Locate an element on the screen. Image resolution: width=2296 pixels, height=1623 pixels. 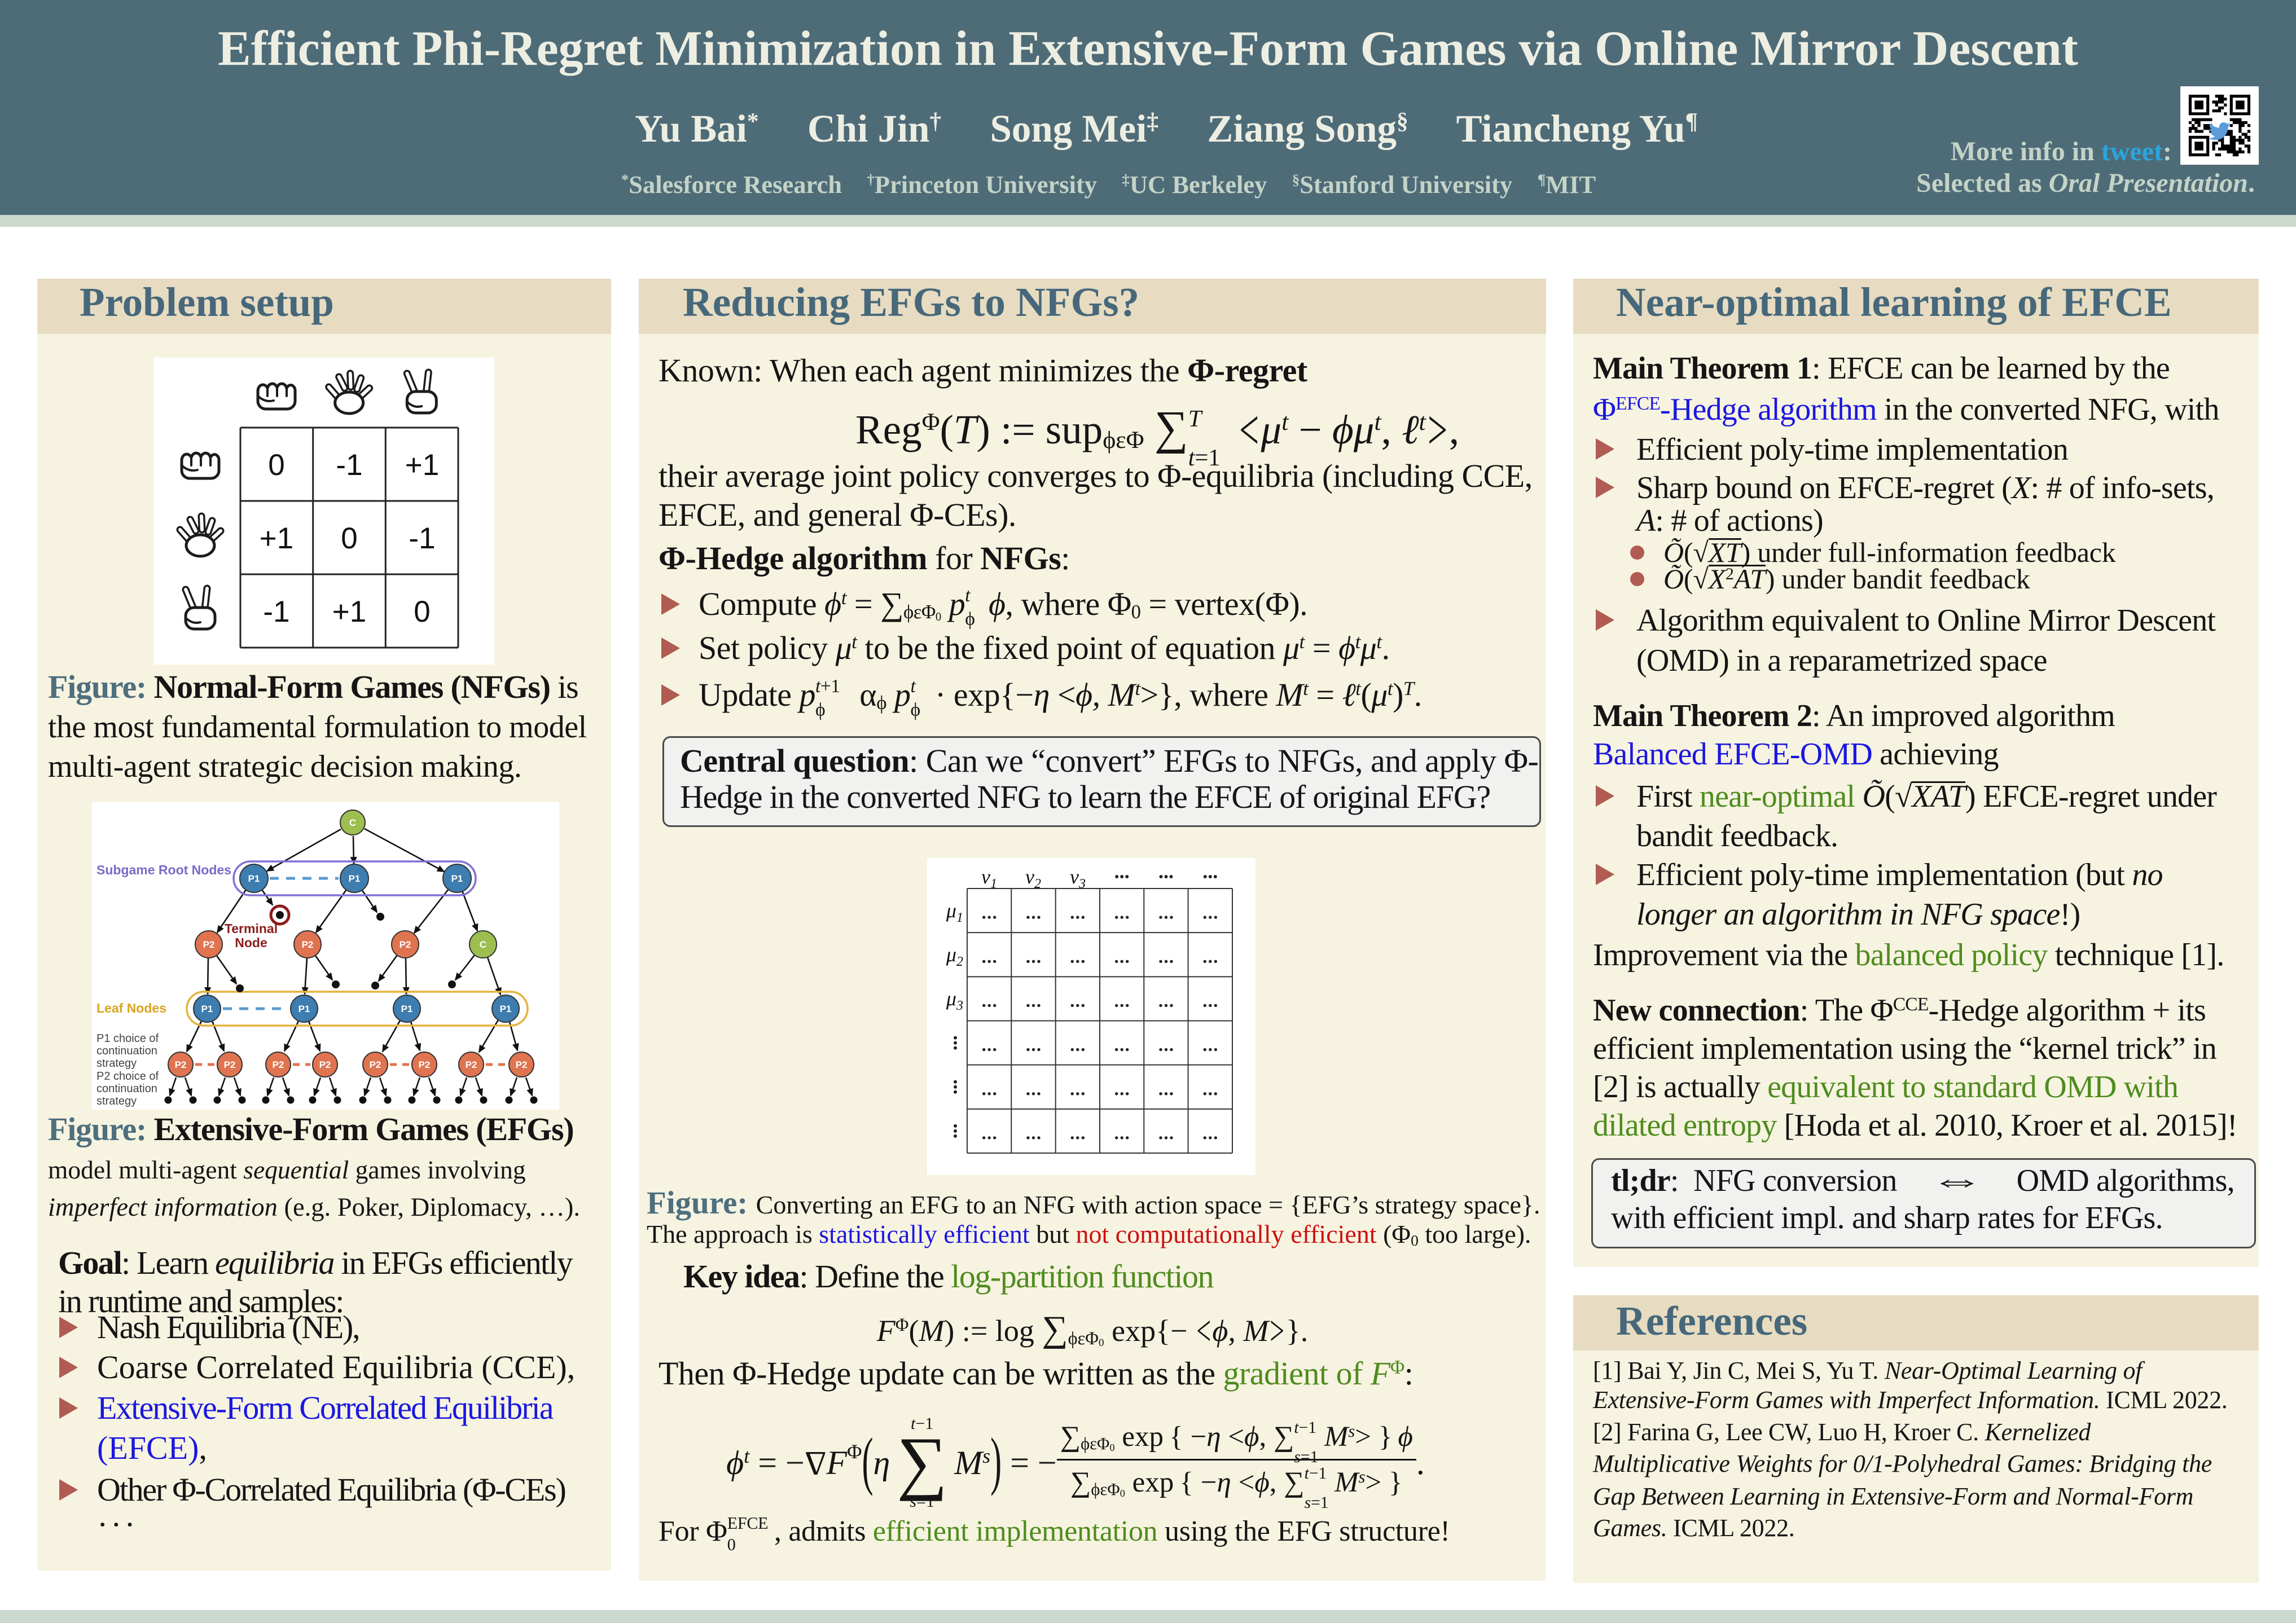
svg-text: μ1 is located at coordinates (955, 912).